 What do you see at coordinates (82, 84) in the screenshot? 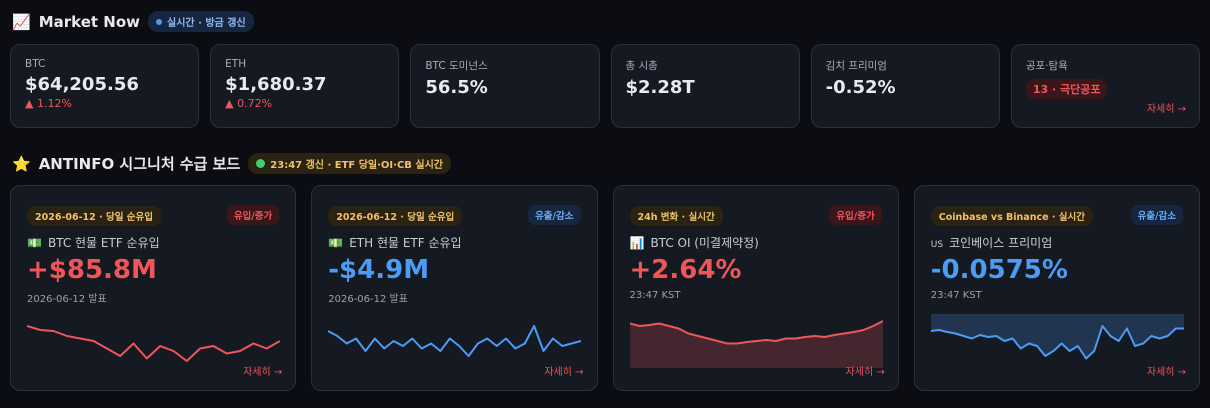
I see `stat-value: $64,205.56` at bounding box center [82, 84].